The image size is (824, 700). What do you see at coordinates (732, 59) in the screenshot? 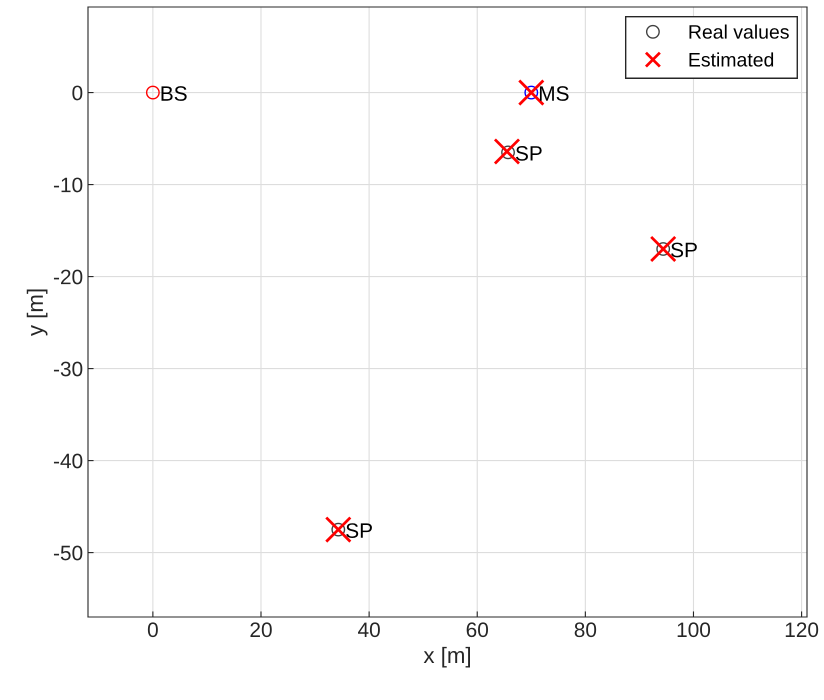
I see `legend-label: Estimated` at bounding box center [732, 59].